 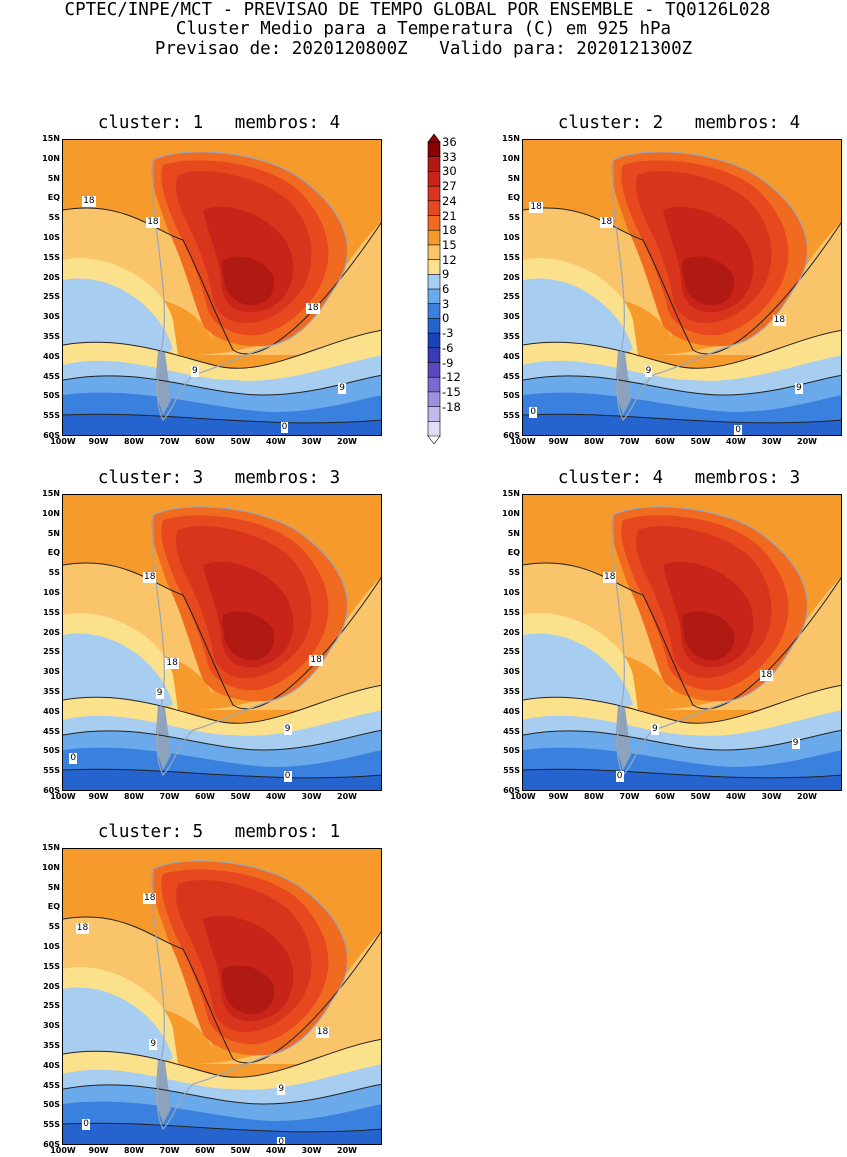 I want to click on colorbar-label: -12, so click(x=451, y=377).